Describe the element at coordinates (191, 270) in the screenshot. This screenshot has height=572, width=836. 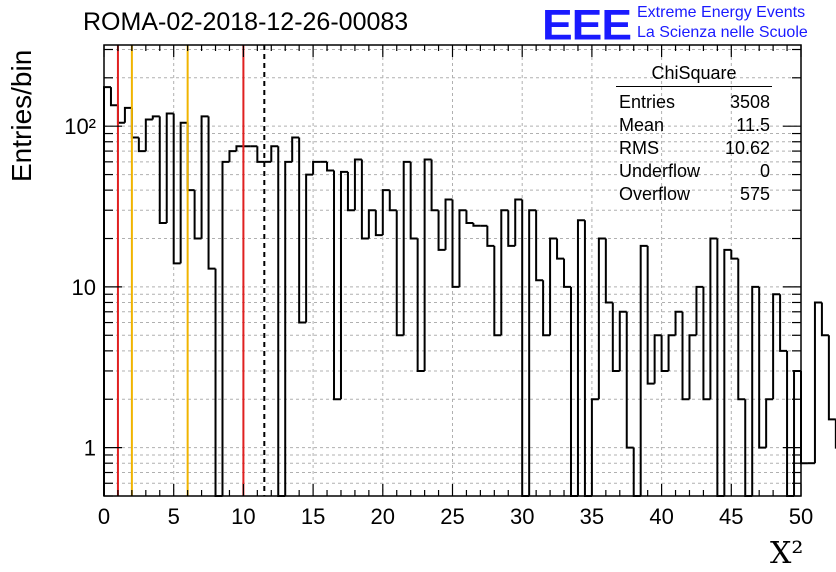
I see `reference-lines` at that location.